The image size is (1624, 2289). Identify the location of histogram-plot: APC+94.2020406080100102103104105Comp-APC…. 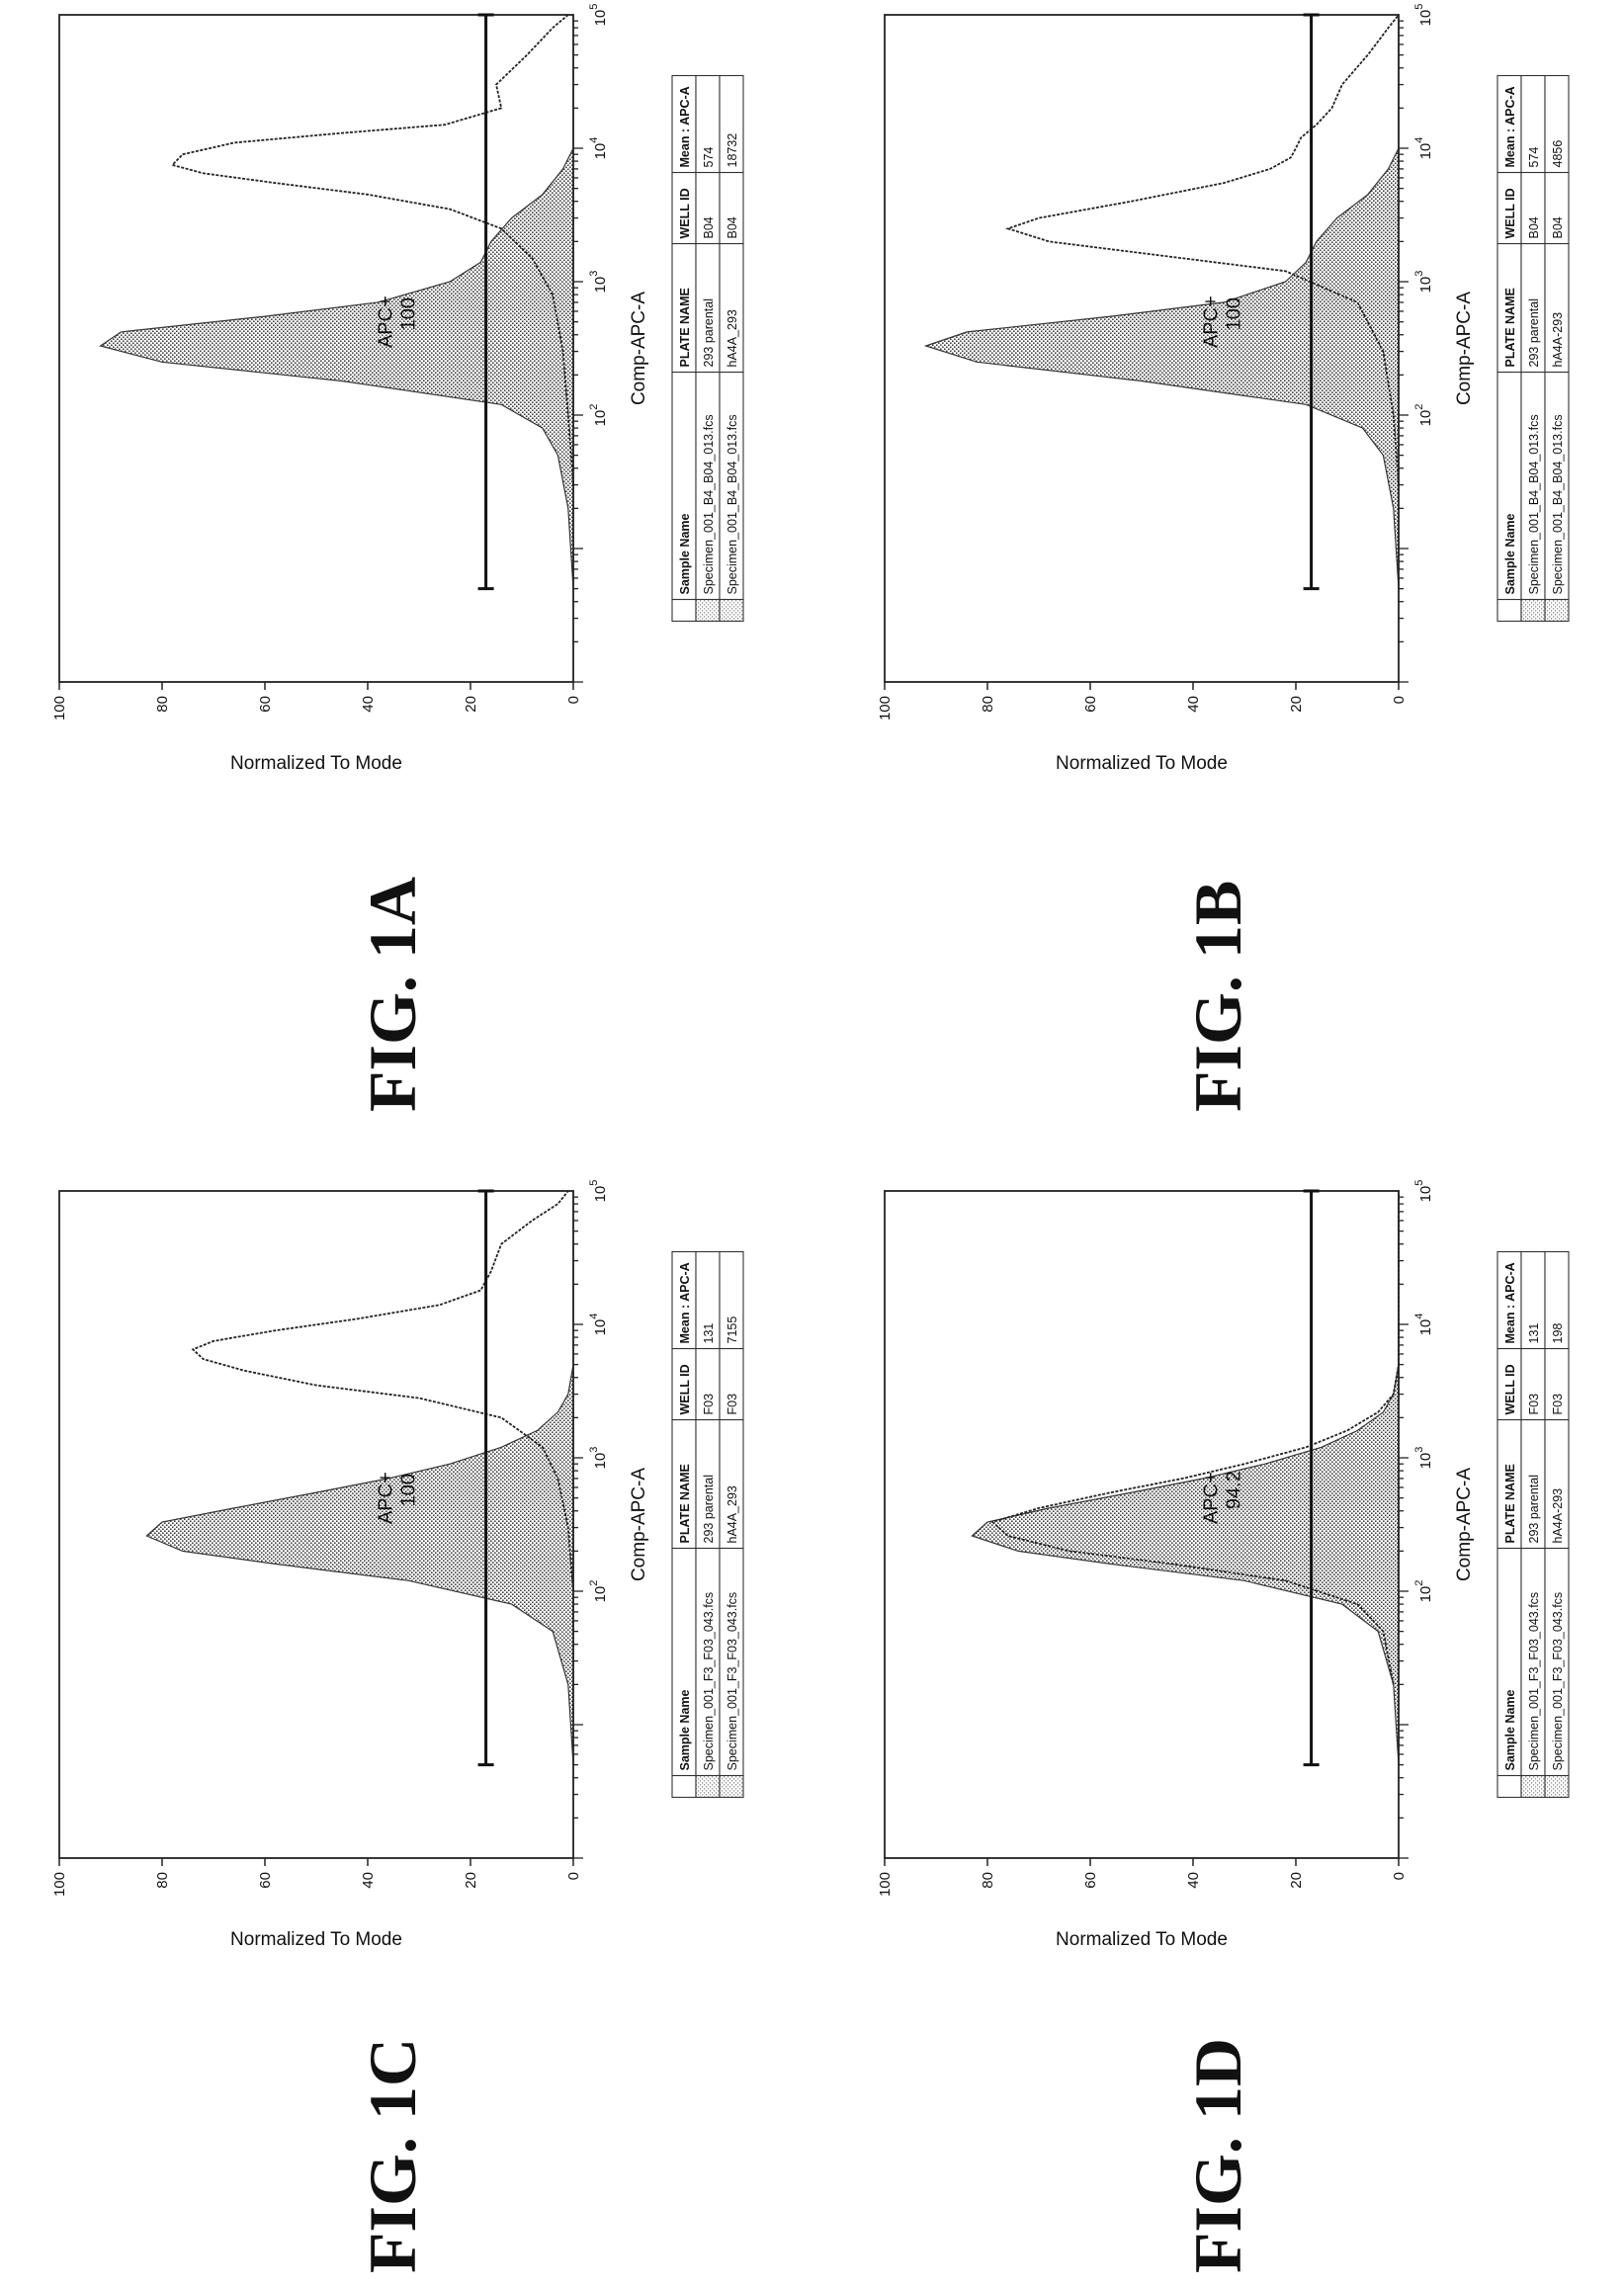
(1223, 1565).